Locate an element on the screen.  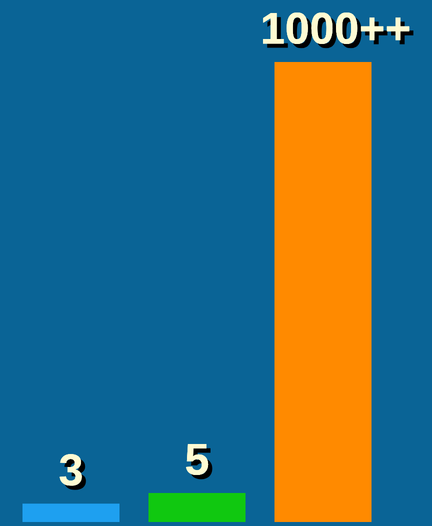
text: 1000++ is located at coordinates (336, 28).